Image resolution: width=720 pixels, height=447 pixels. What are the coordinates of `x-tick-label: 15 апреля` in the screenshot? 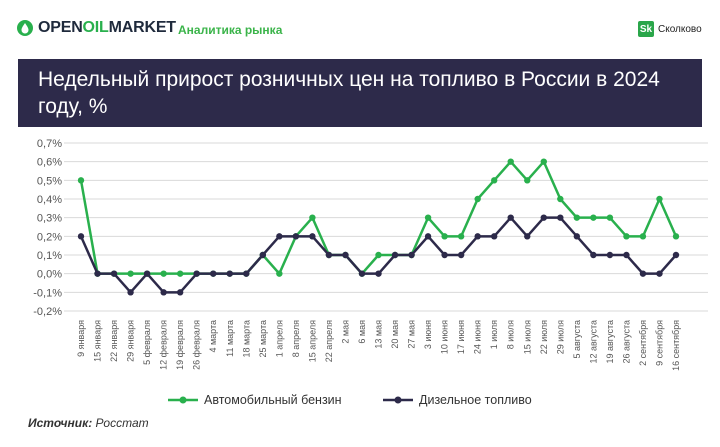 It's located at (312, 341).